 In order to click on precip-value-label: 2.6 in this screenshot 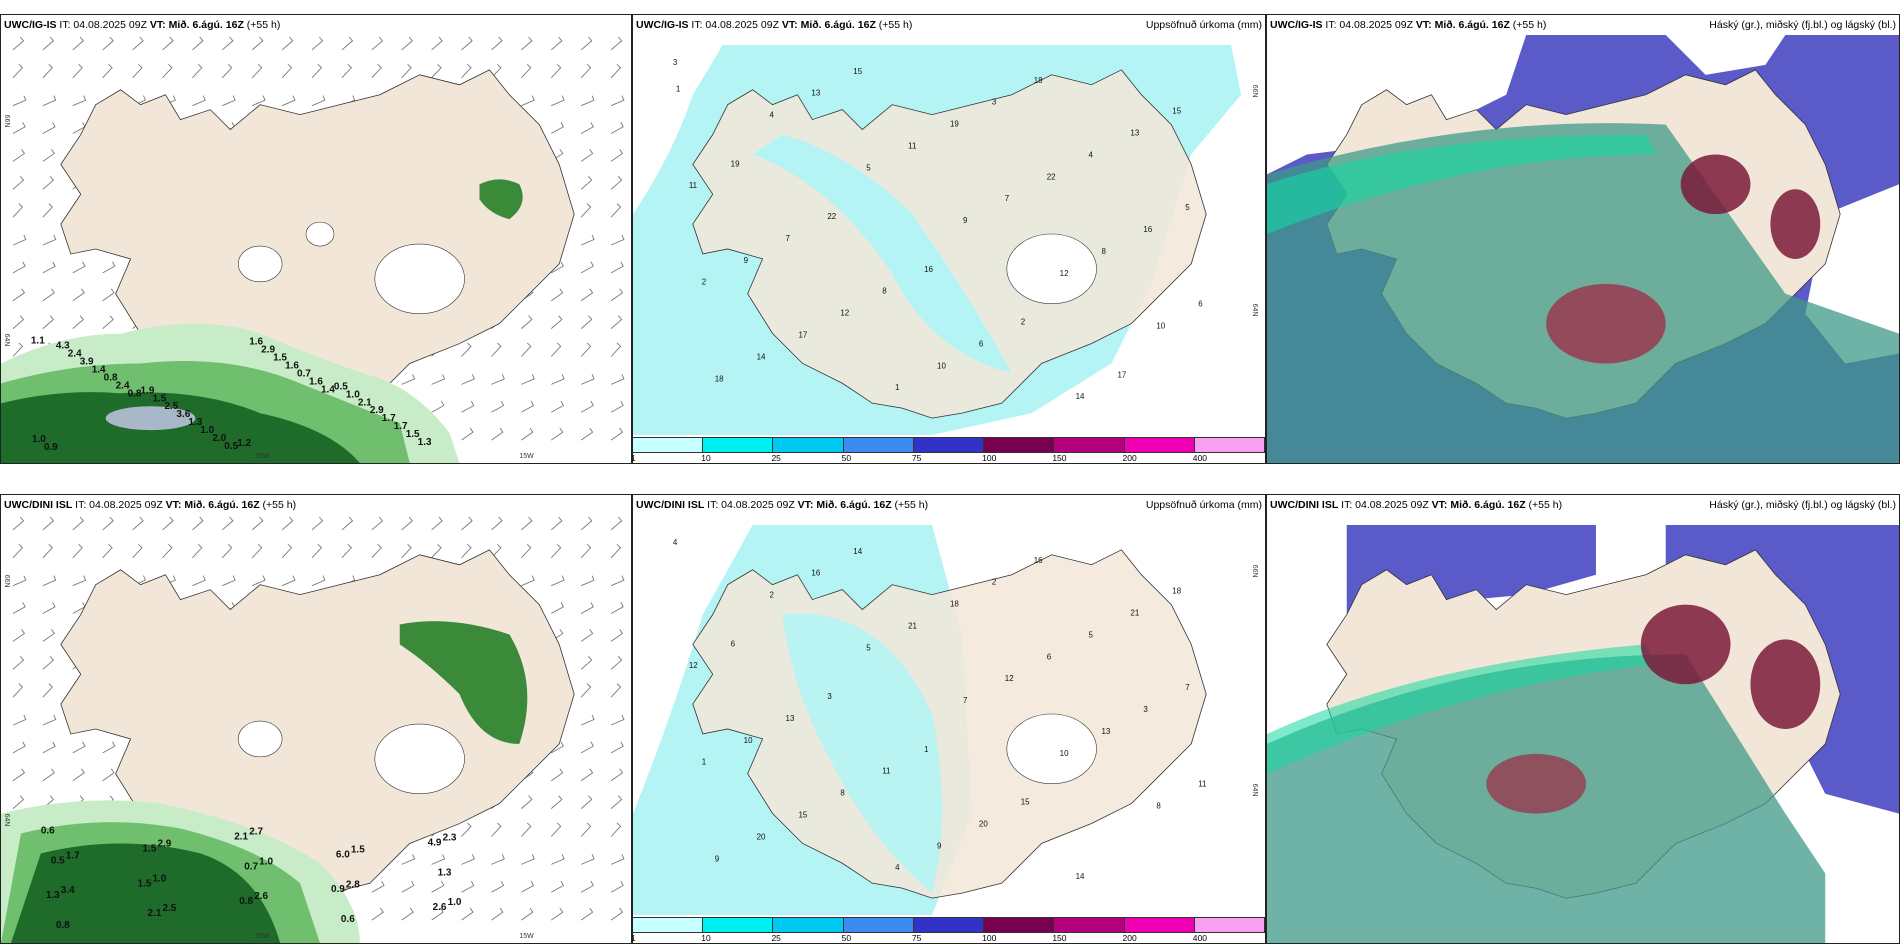, I will do `click(440, 907)`.